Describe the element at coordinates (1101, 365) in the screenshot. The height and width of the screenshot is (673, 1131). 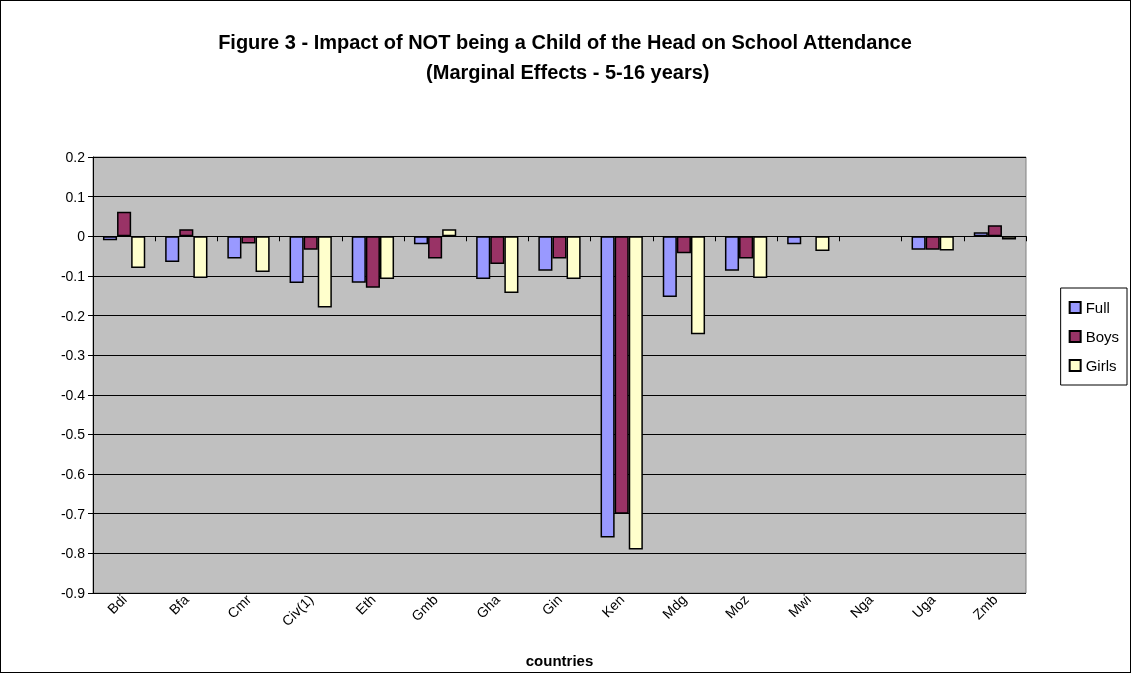
I see `legend-label: Girls` at that location.